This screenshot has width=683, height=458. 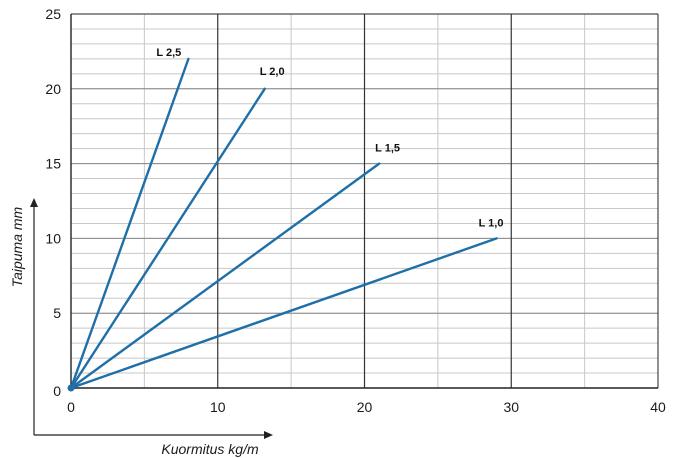 I want to click on y-axis-arrow-head, so click(x=34, y=202).